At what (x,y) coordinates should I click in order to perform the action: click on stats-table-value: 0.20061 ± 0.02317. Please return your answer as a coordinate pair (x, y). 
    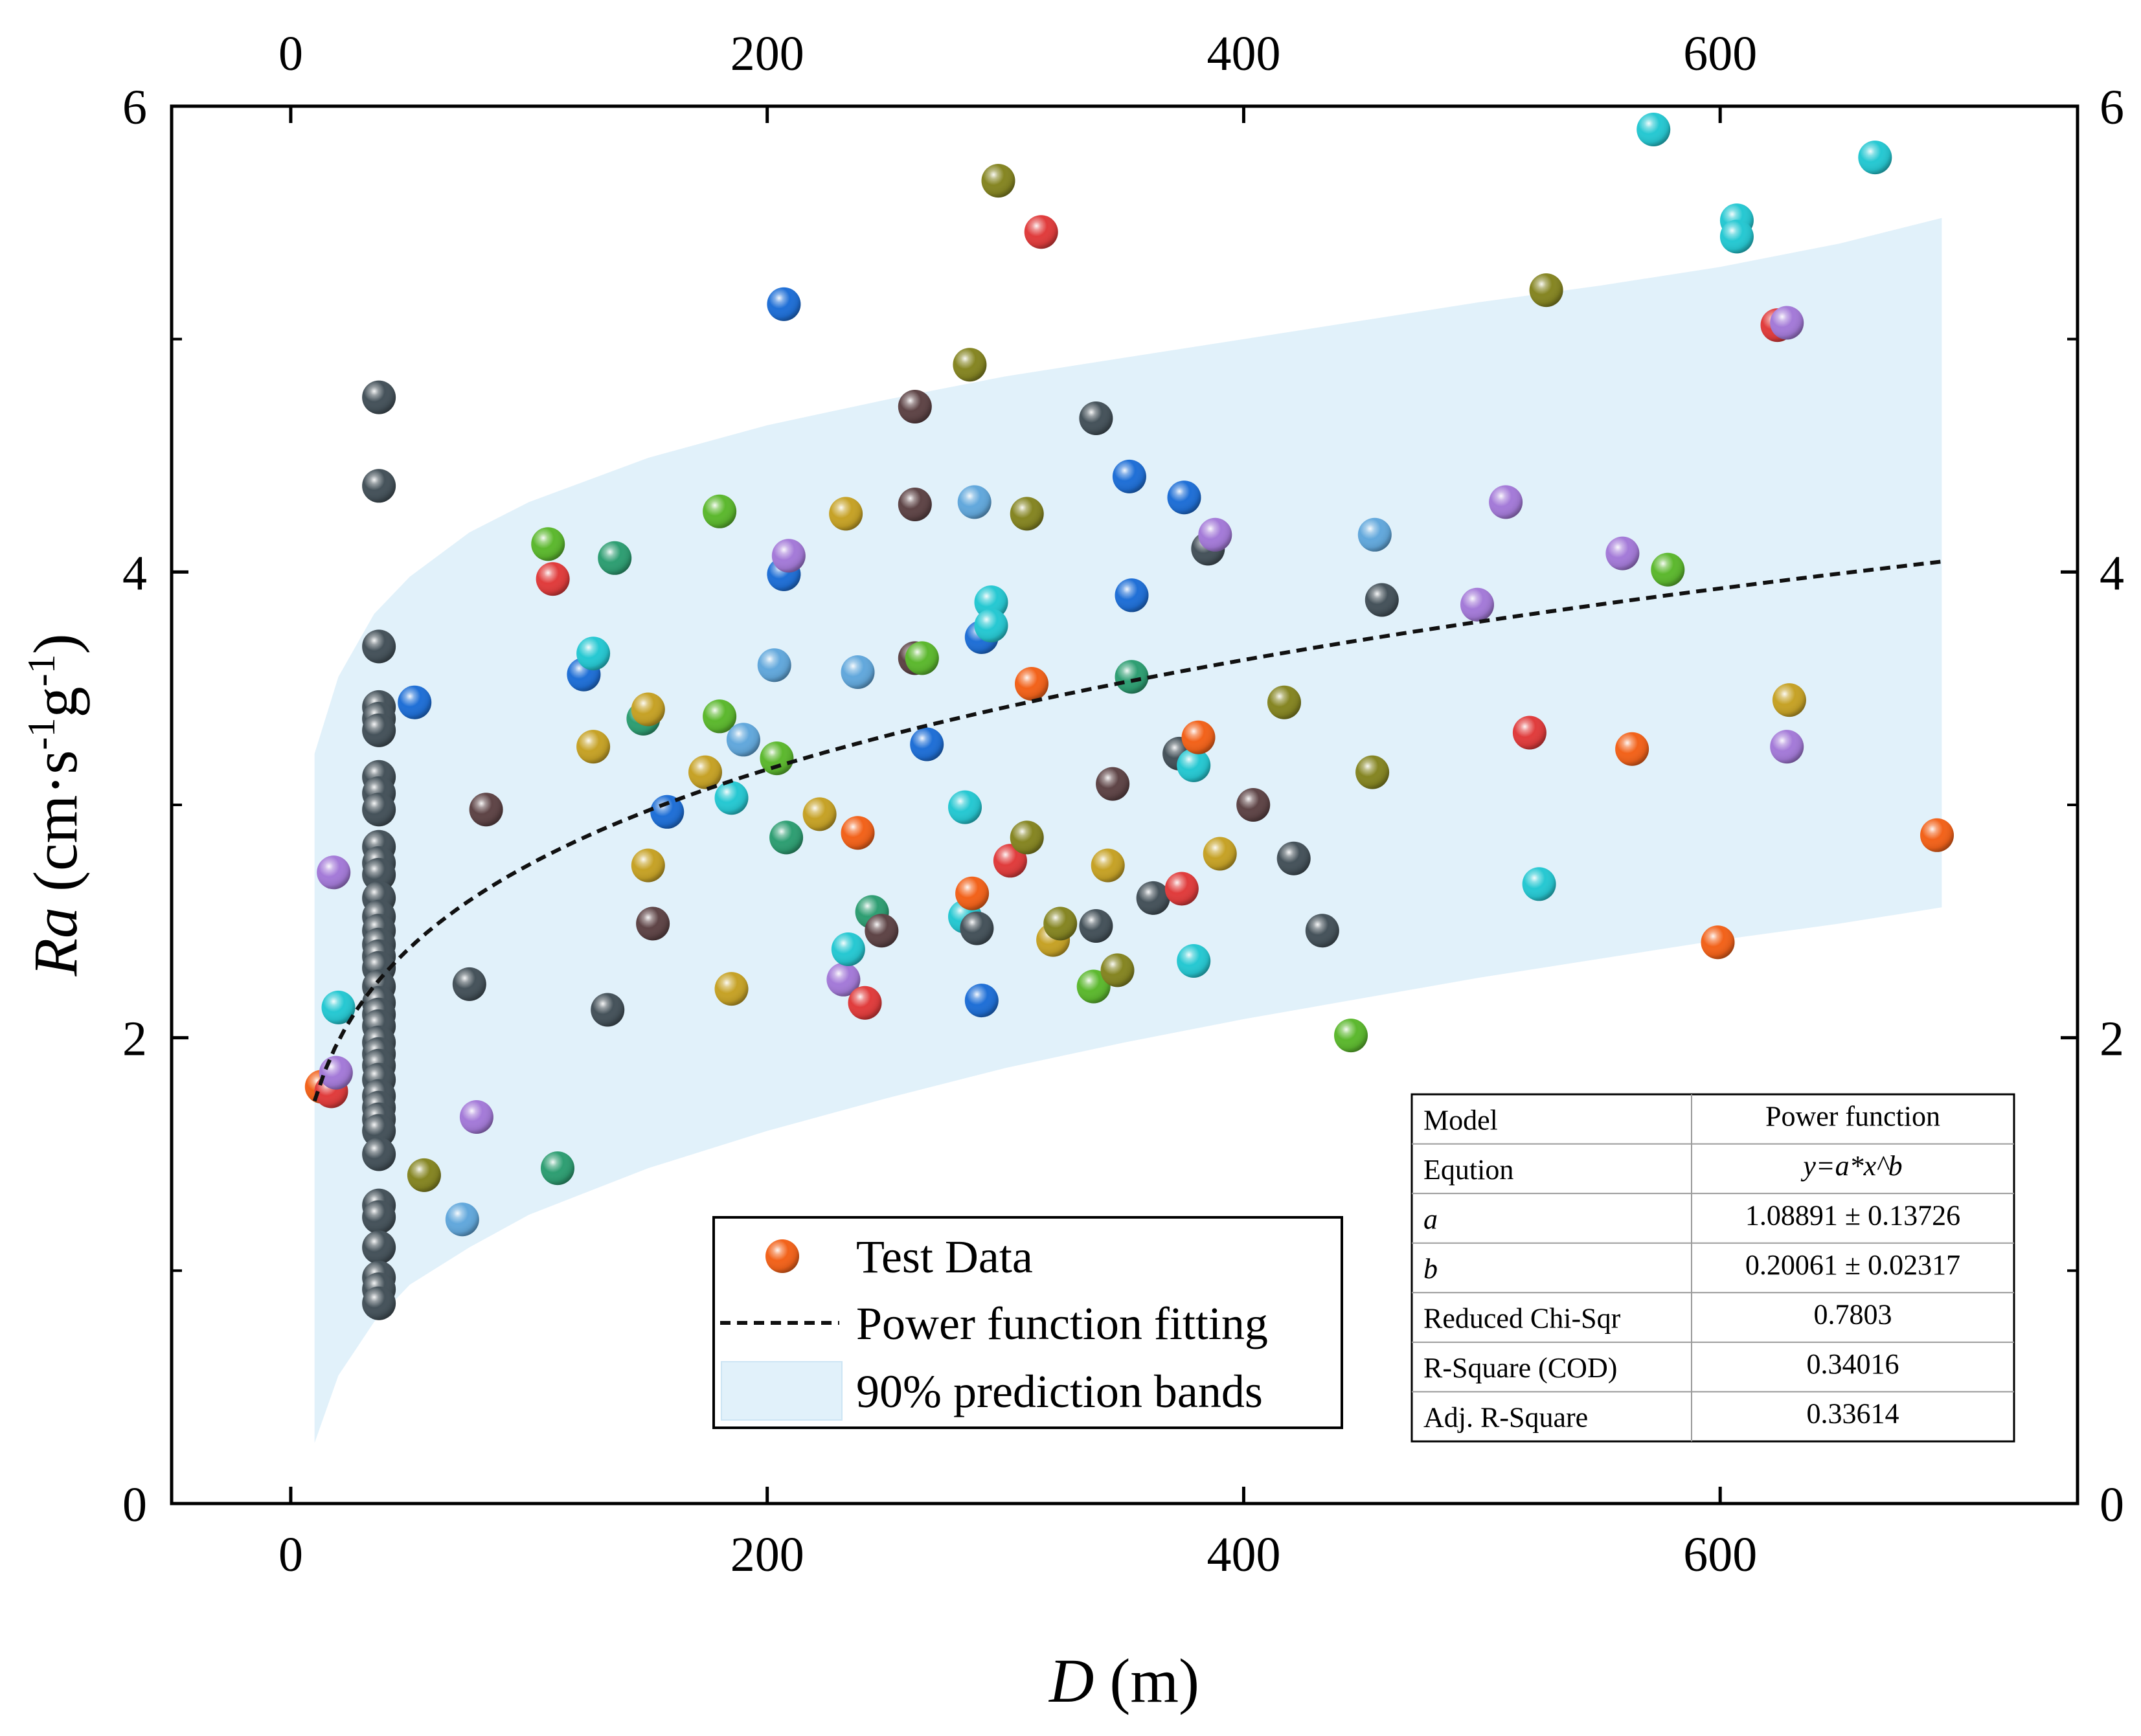
    Looking at the image, I should click on (1852, 1265).